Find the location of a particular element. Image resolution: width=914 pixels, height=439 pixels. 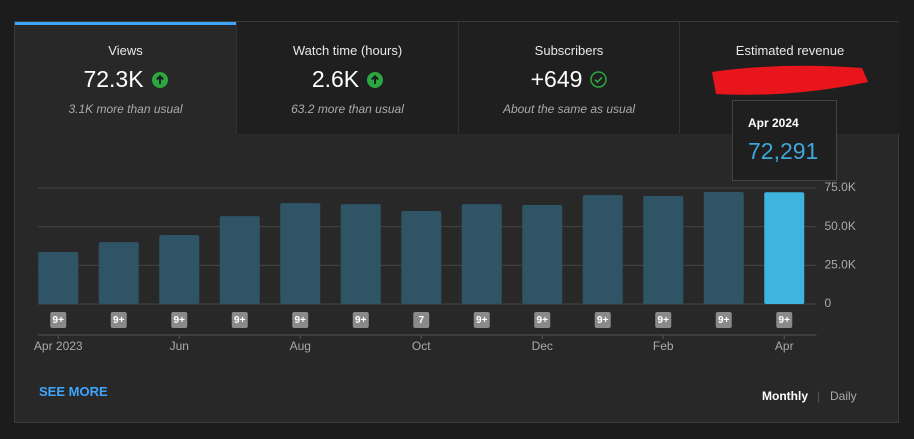

daily-option: Daily is located at coordinates (843, 396).